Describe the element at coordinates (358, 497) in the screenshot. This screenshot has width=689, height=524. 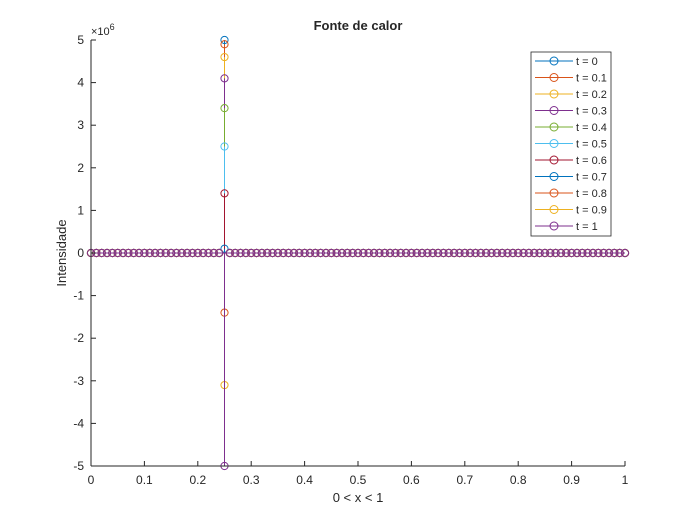
I see `x-axis-label: 0 < x < 1` at that location.